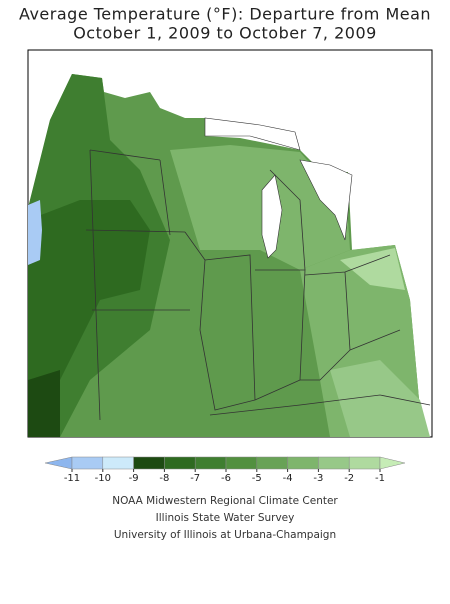 This screenshot has width=450, height=604. I want to click on colorbar-tick-label: -2, so click(349, 478).